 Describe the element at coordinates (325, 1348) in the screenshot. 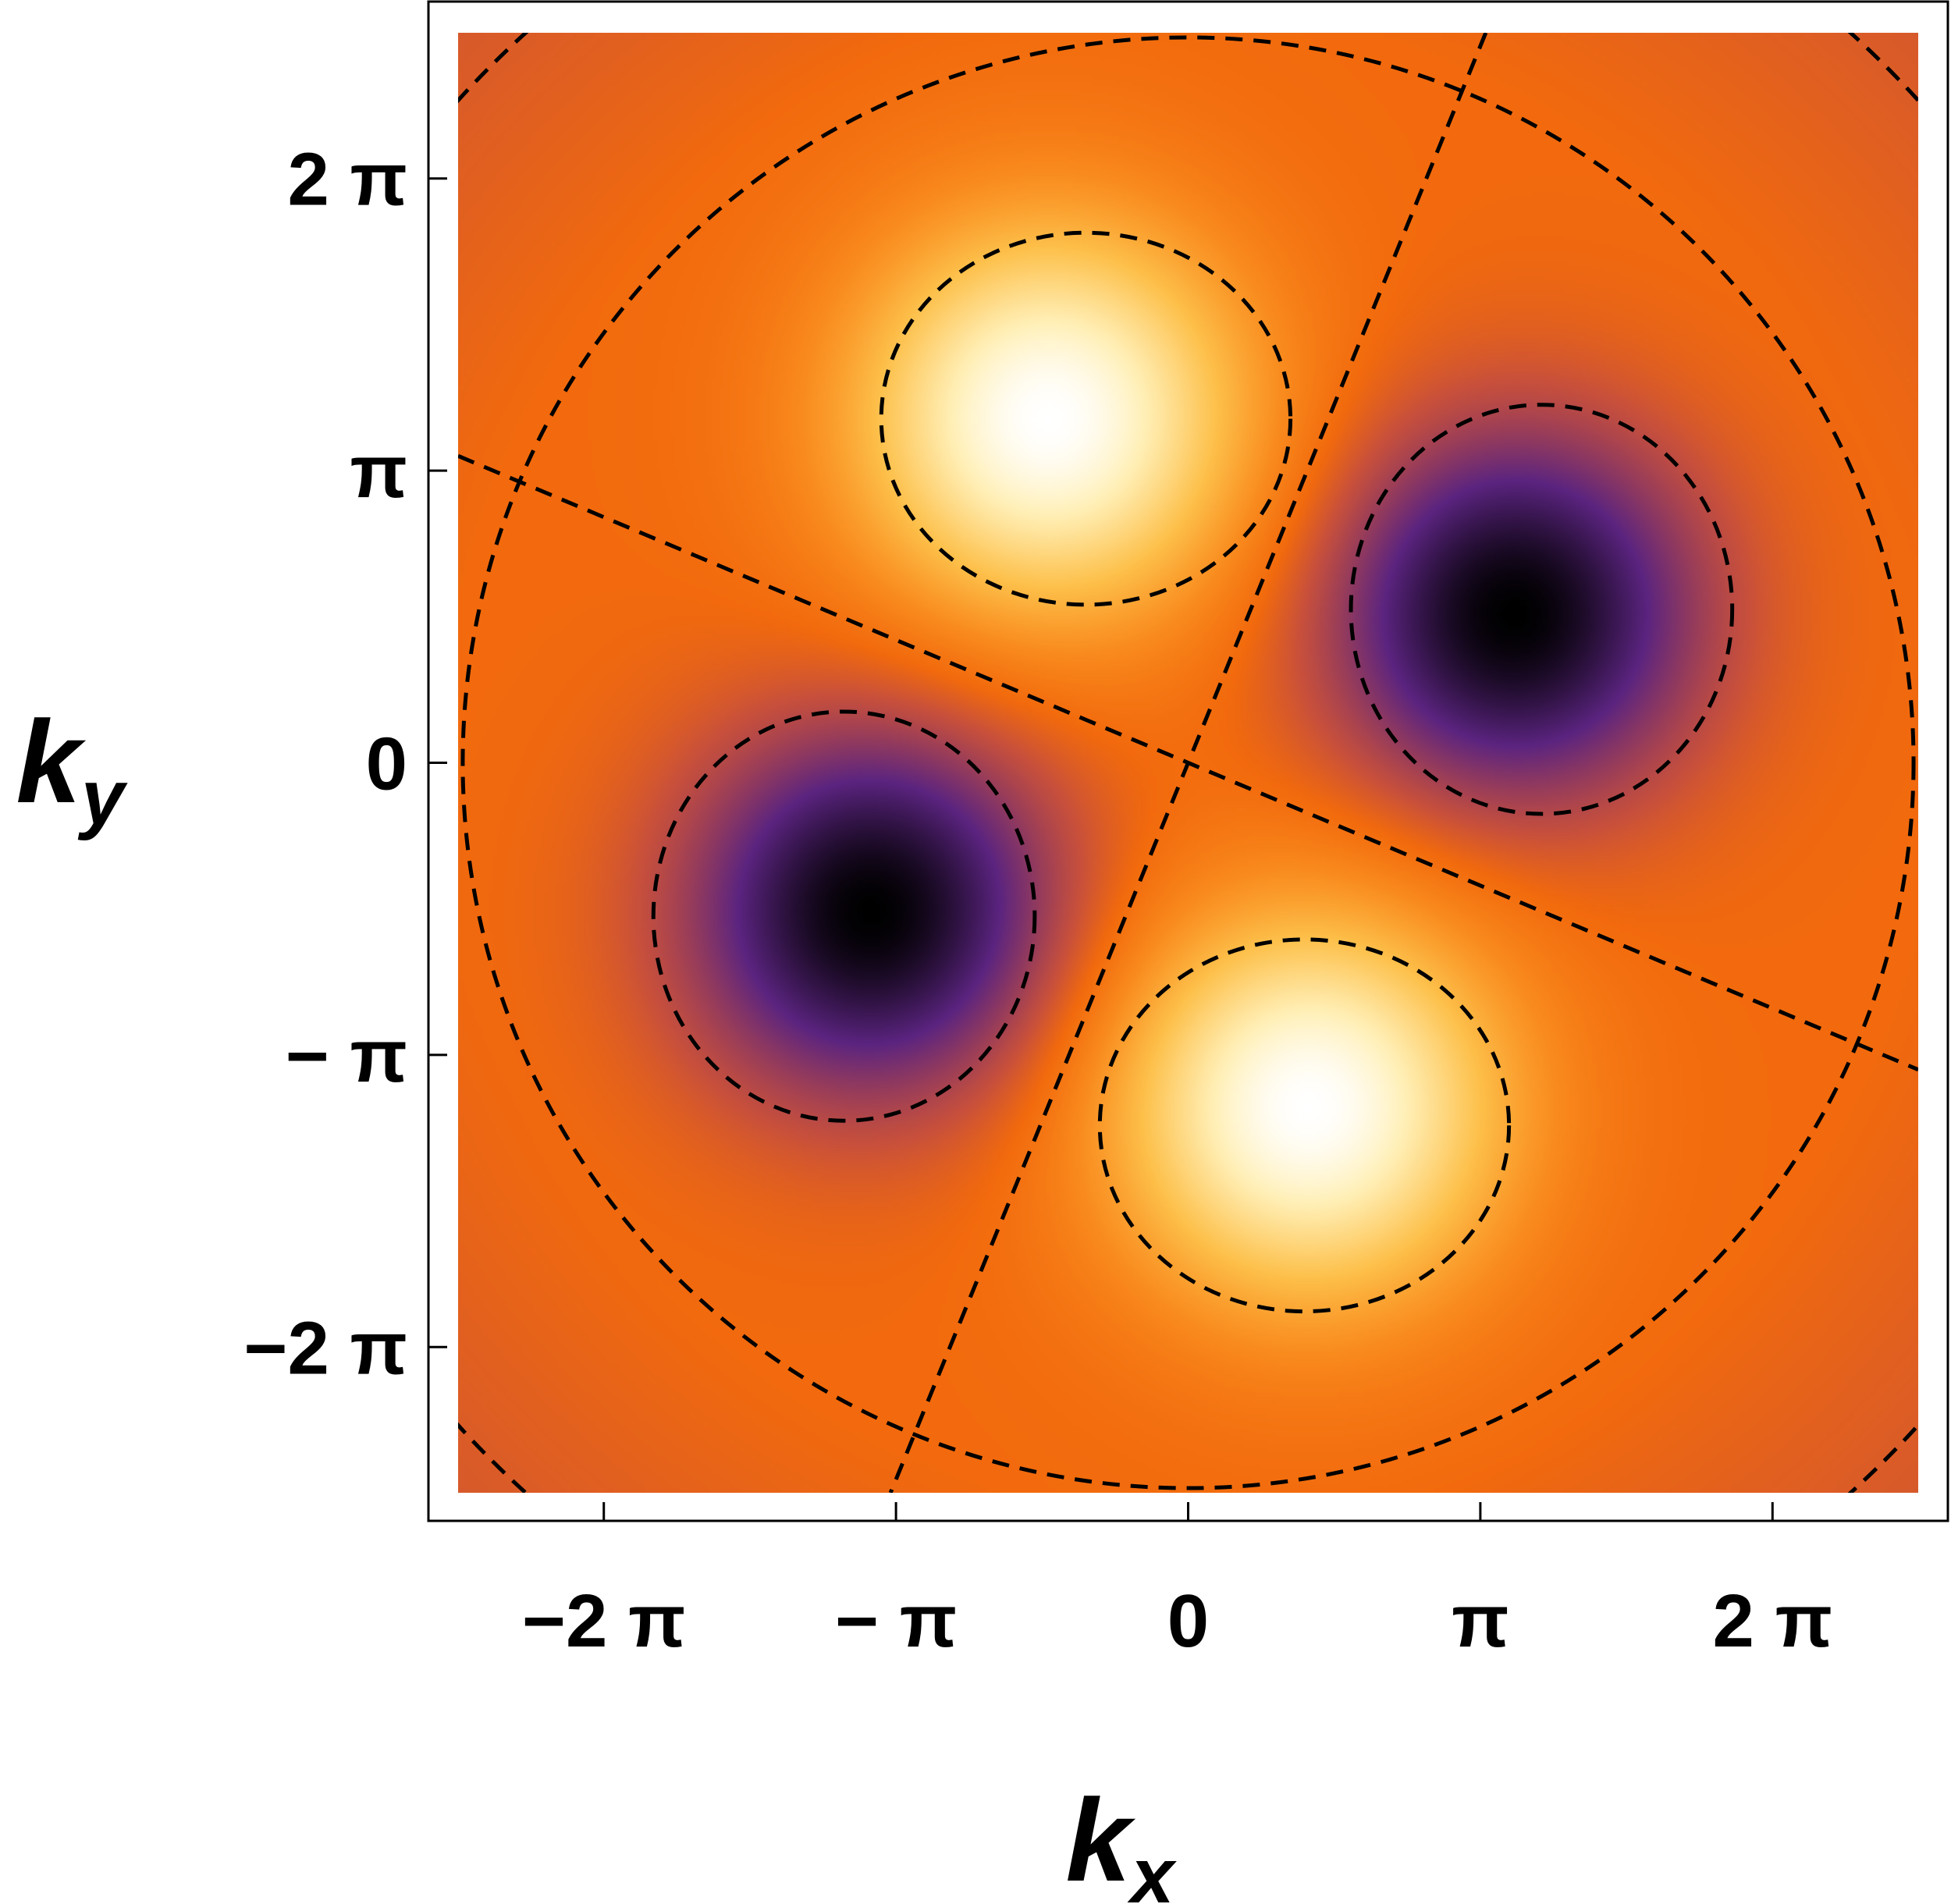

I see `y-tick-label-0: −2 π` at that location.